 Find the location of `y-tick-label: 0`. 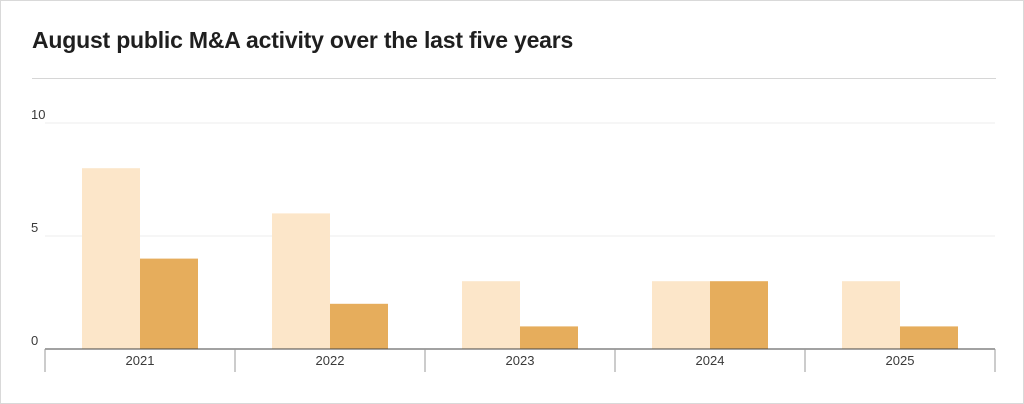

y-tick-label: 0 is located at coordinates (34, 340).